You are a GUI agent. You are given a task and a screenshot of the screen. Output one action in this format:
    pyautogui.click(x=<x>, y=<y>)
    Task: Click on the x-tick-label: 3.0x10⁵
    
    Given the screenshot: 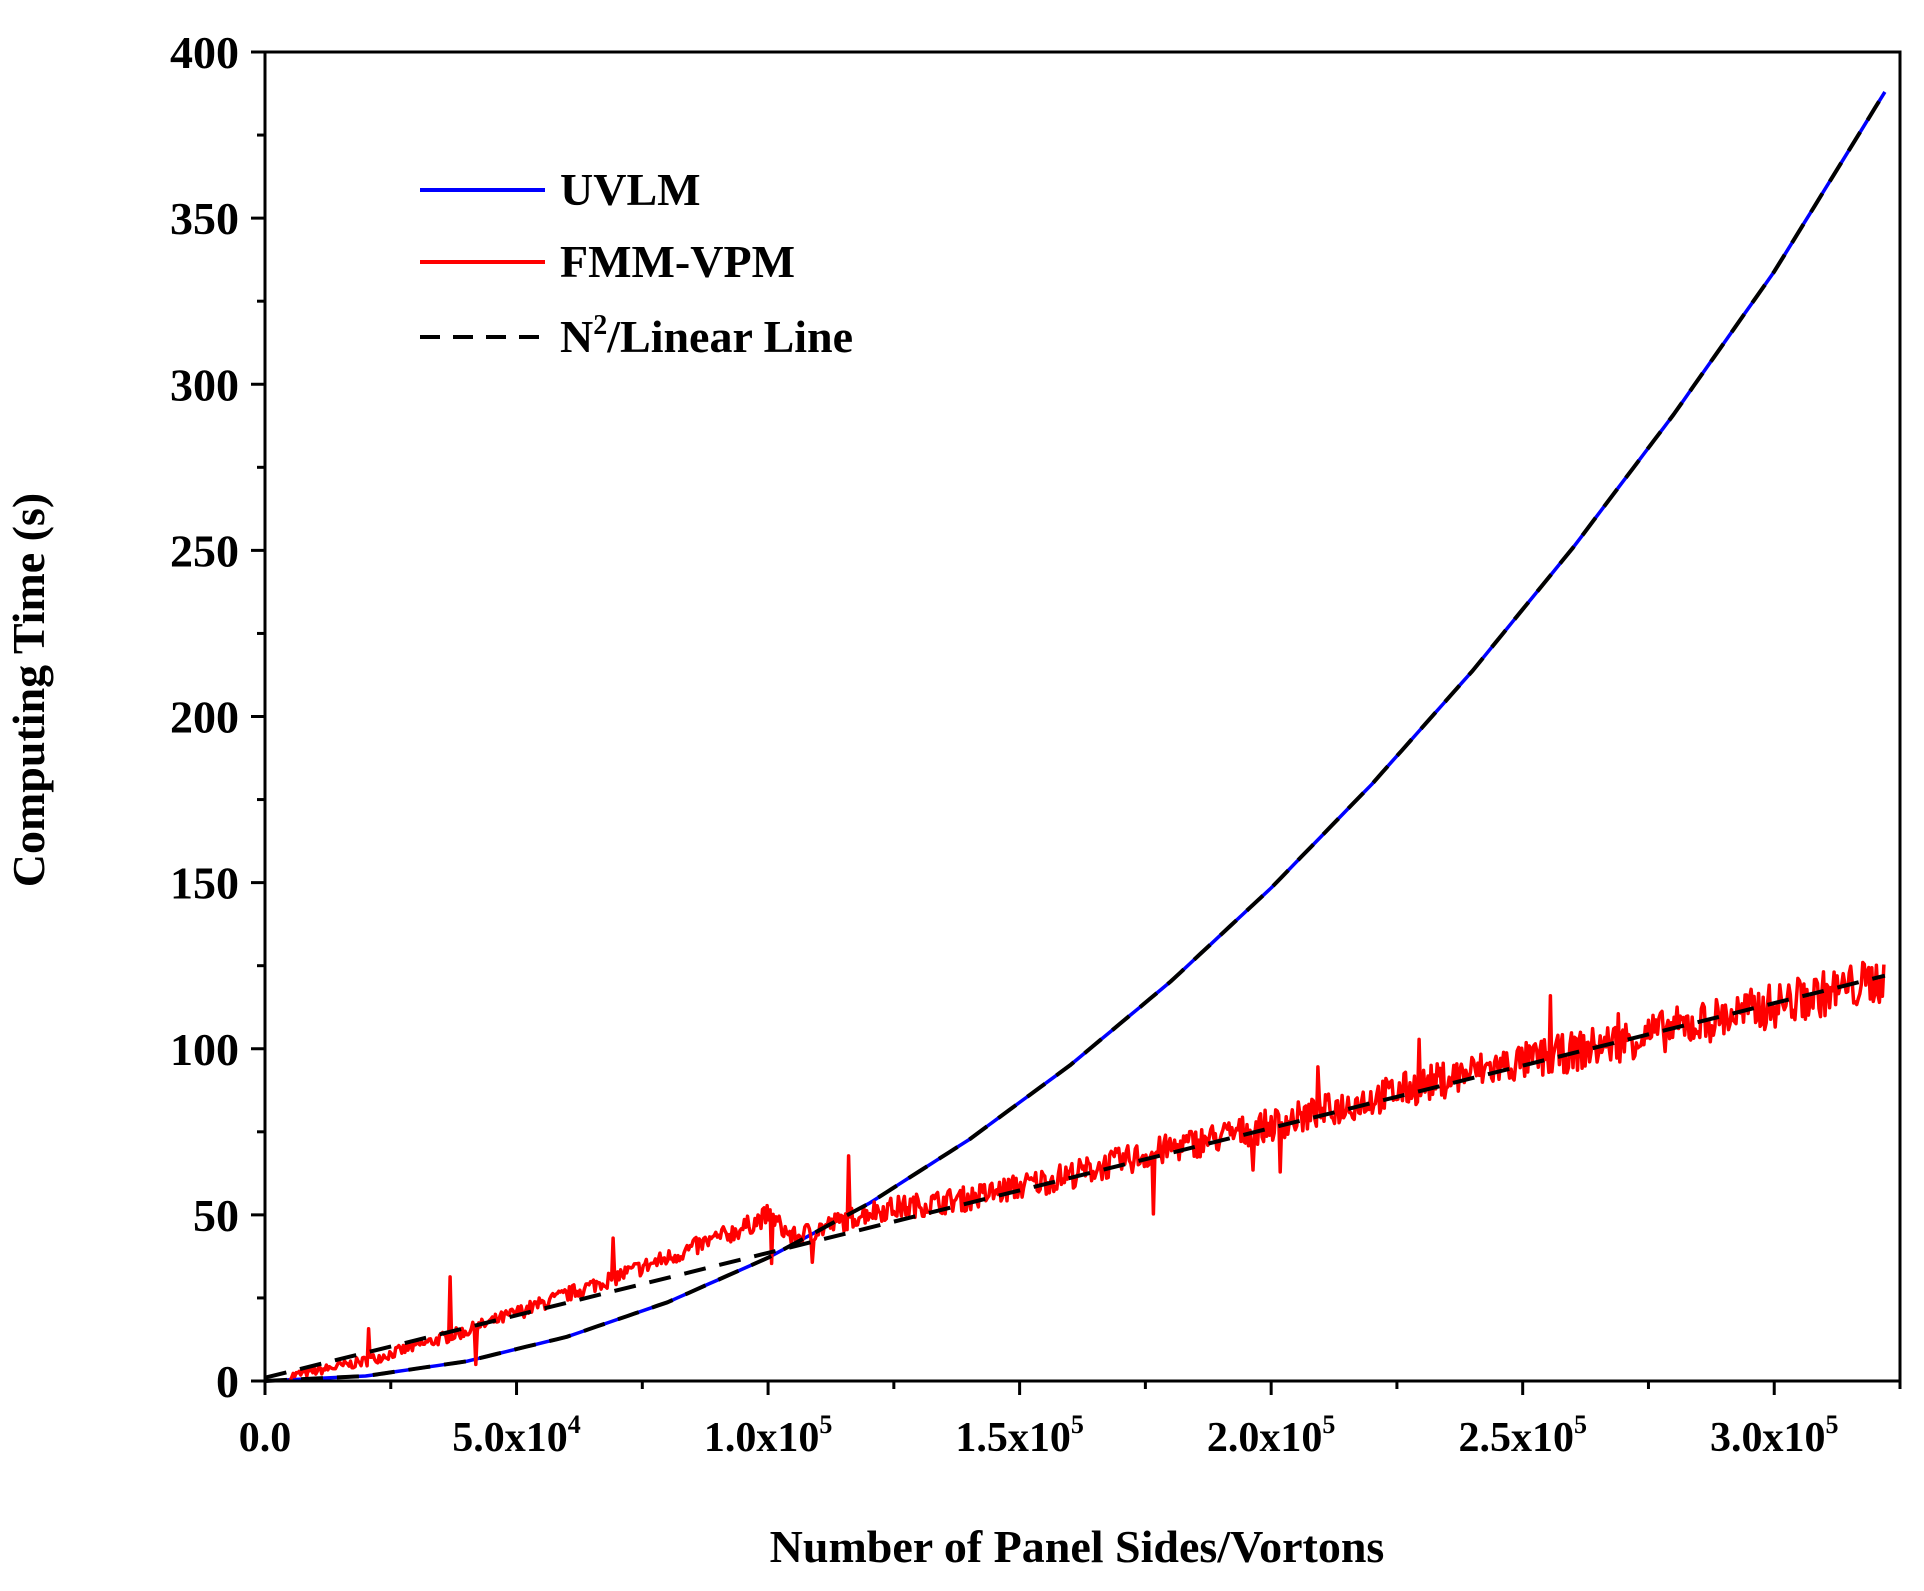 What is the action you would take?
    pyautogui.click(x=1774, y=1435)
    